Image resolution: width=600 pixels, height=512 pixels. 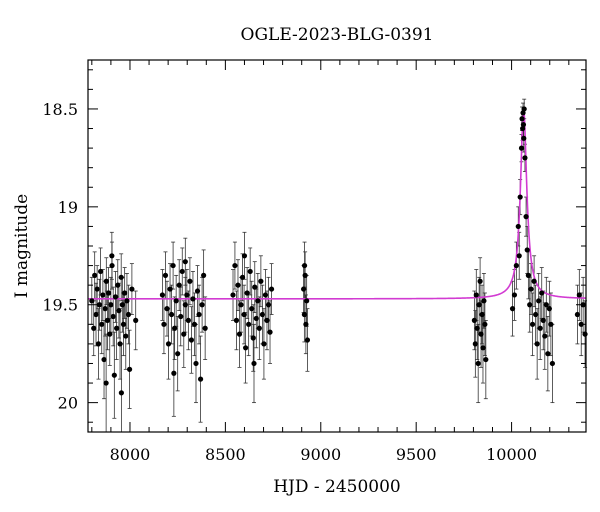 I want to click on x-tick-label: 9500, so click(x=416, y=454).